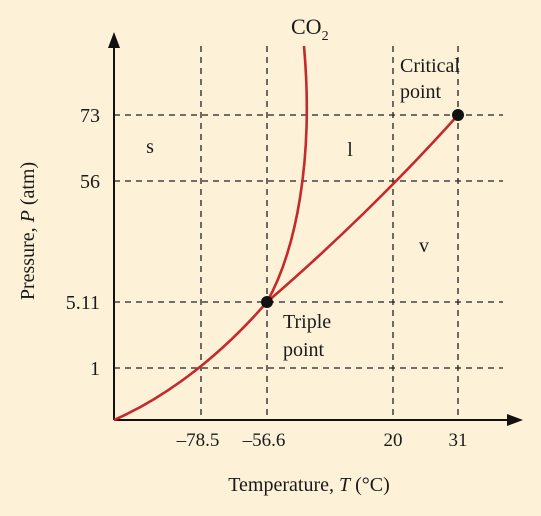 This screenshot has width=541, height=516. What do you see at coordinates (150, 147) in the screenshot?
I see `region-solid-label: s` at bounding box center [150, 147].